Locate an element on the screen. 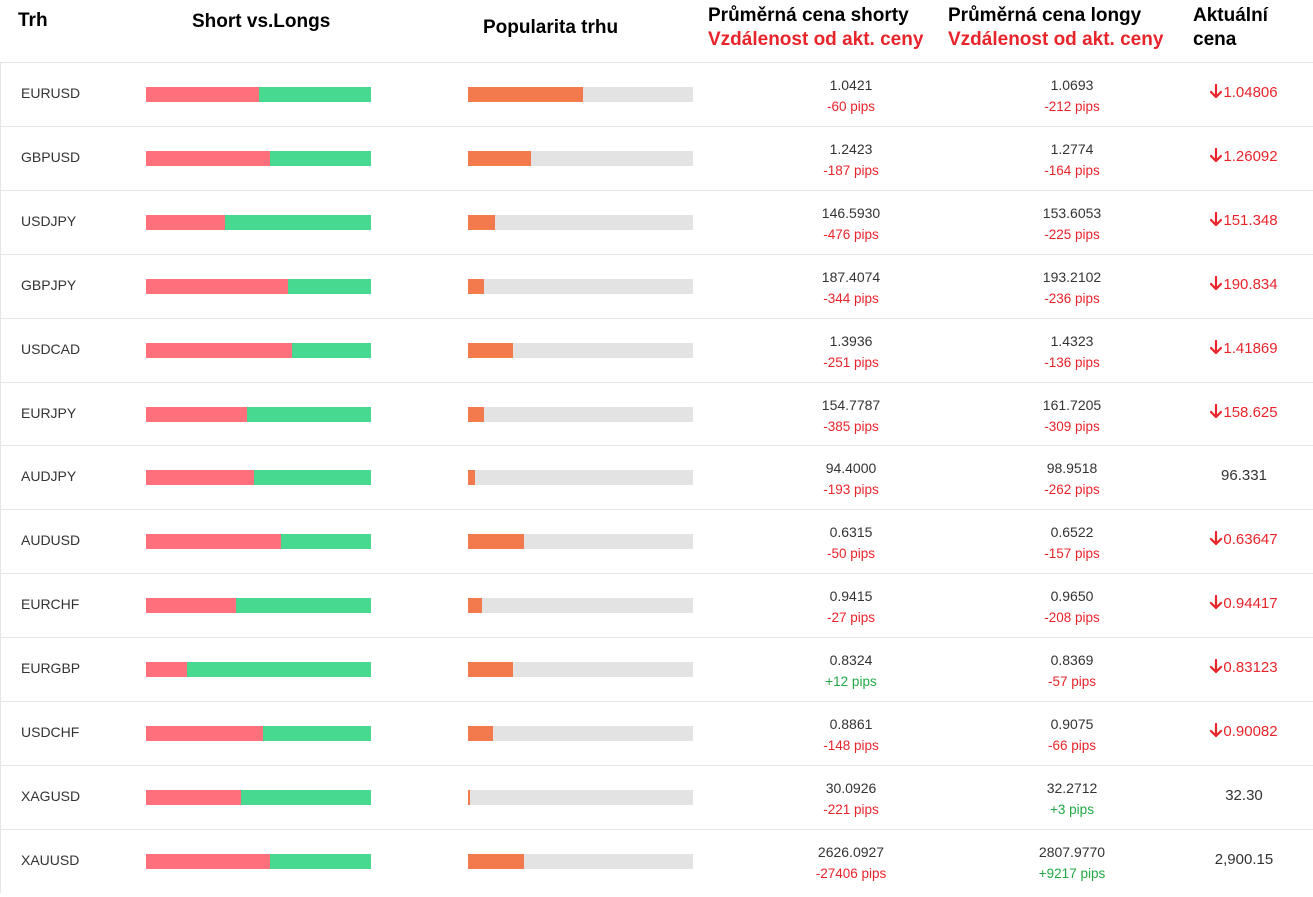 Image resolution: width=1313 pixels, height=897 pixels. avg-short-price: 94.4000 is located at coordinates (851, 468).